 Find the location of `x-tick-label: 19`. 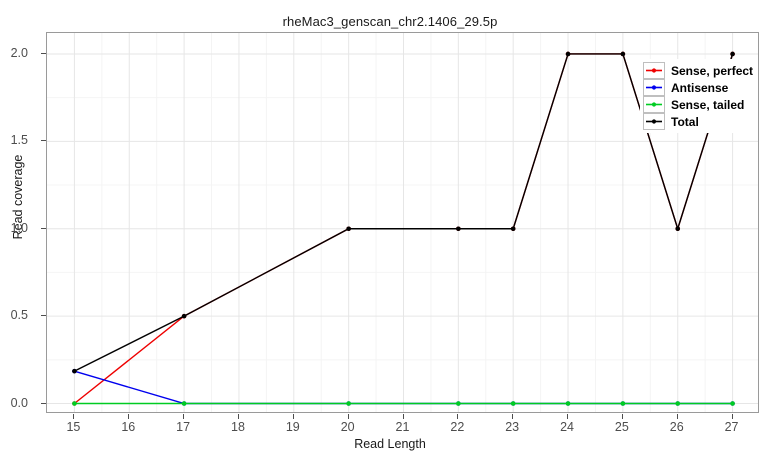

x-tick-label: 19 is located at coordinates (292, 427).